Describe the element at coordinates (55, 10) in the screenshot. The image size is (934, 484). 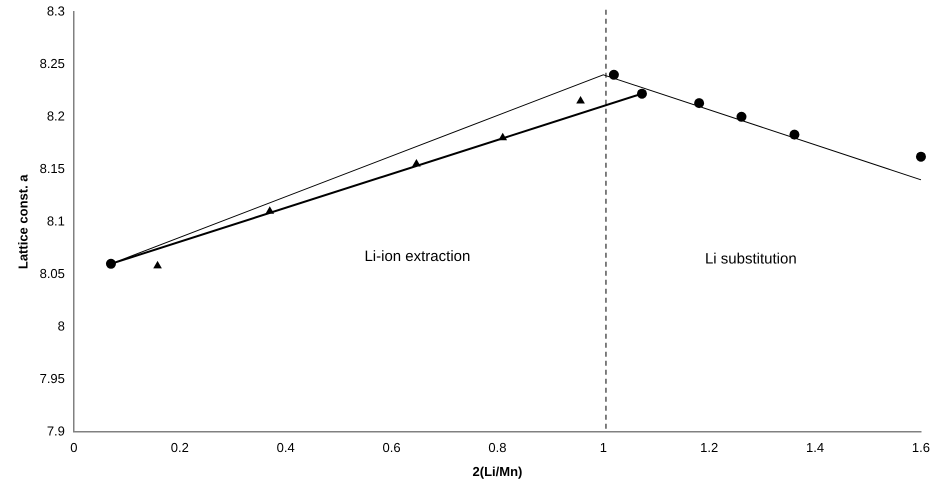
I see `y-tick-label: 8.3` at that location.